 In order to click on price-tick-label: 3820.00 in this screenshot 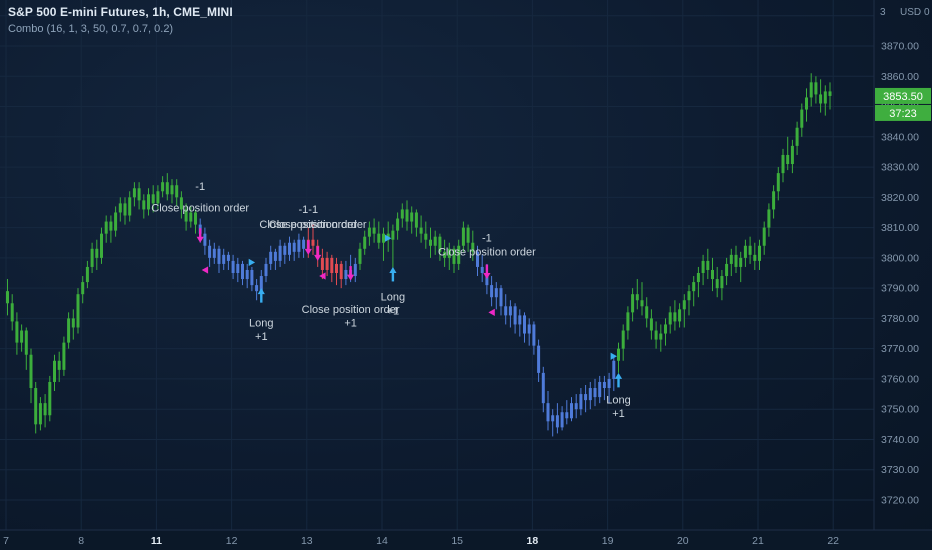, I will do `click(900, 198)`.